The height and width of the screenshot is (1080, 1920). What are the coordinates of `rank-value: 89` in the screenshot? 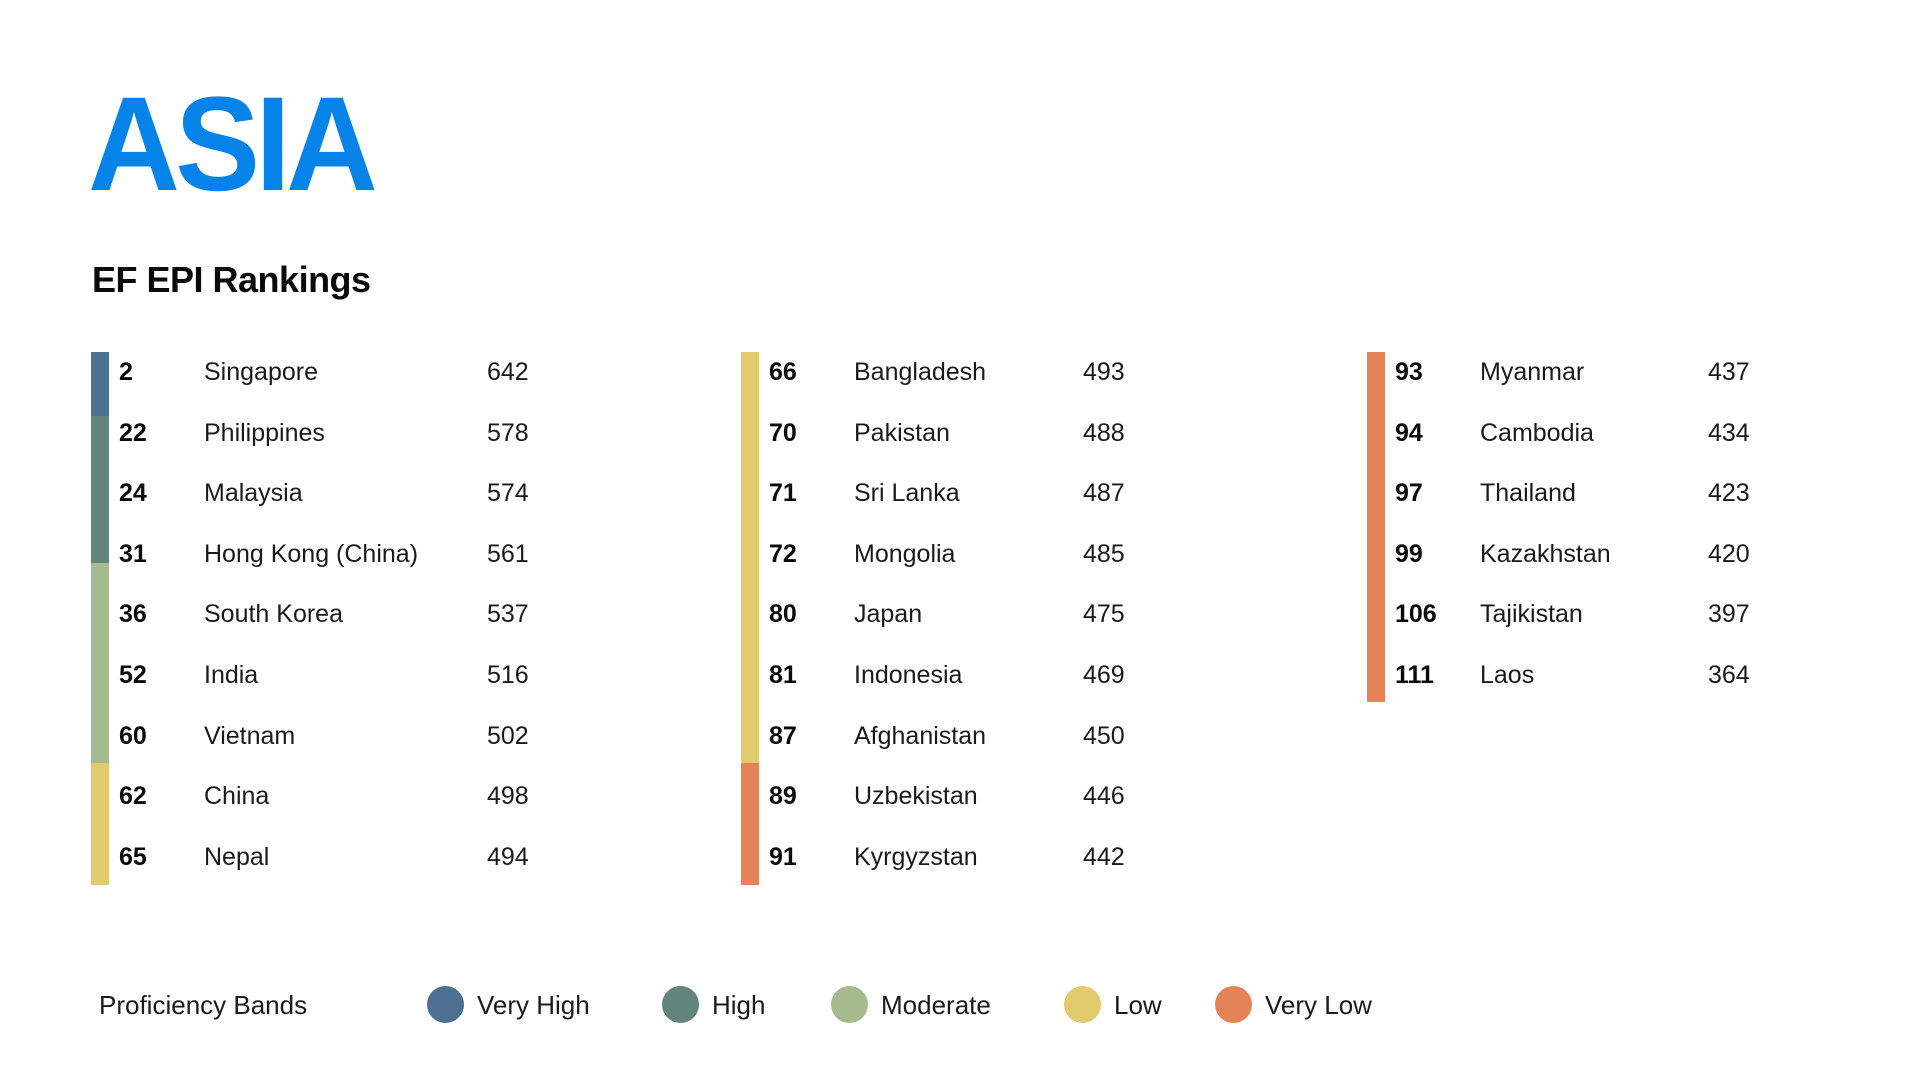 It's located at (783, 796).